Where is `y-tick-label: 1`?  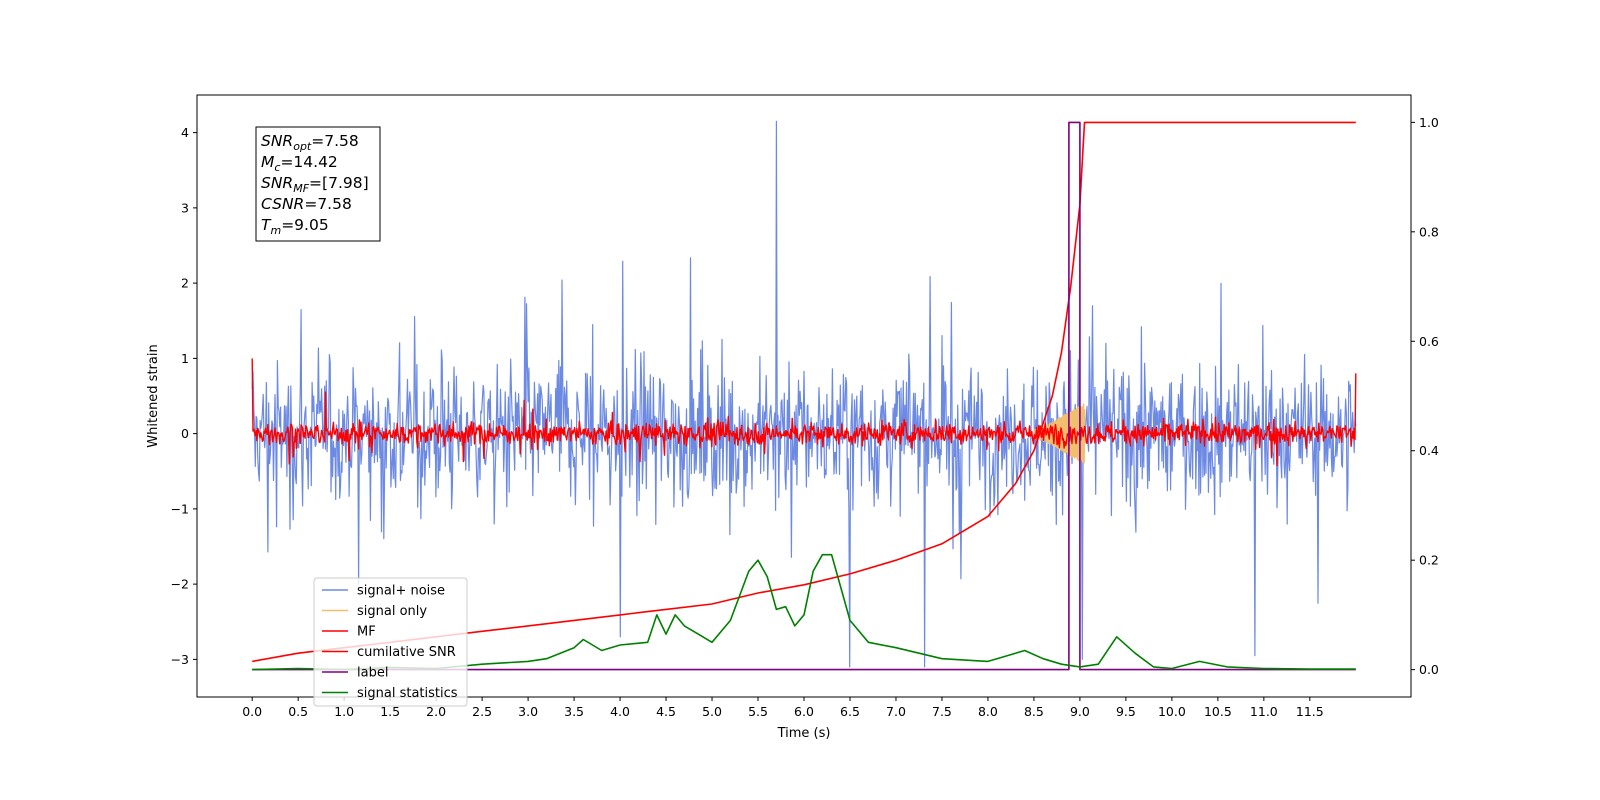
y-tick-label: 1 is located at coordinates (185, 358).